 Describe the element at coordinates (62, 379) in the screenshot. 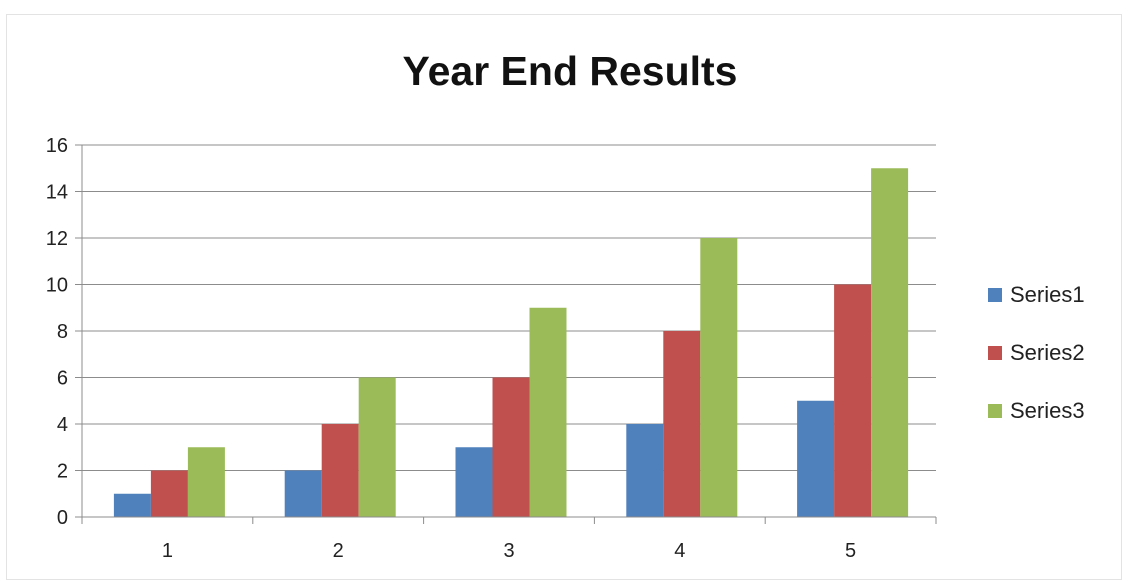

I see `y-tick-label: 6` at that location.